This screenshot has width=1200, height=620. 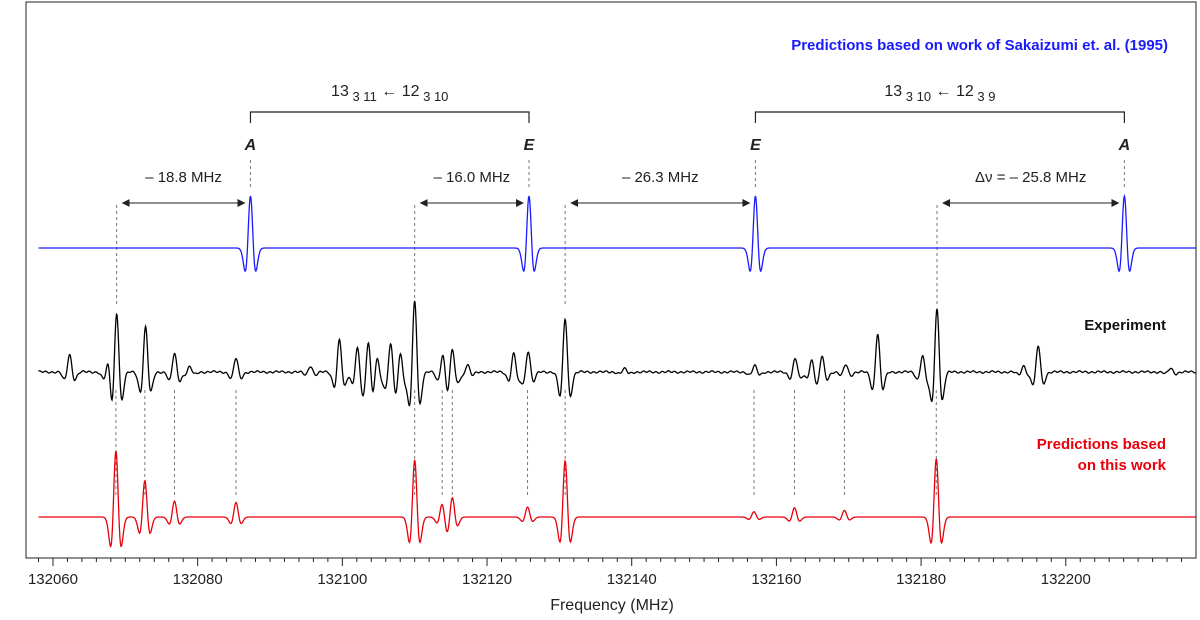 What do you see at coordinates (617, 233) in the screenshot?
I see `blue-prediction-trace` at bounding box center [617, 233].